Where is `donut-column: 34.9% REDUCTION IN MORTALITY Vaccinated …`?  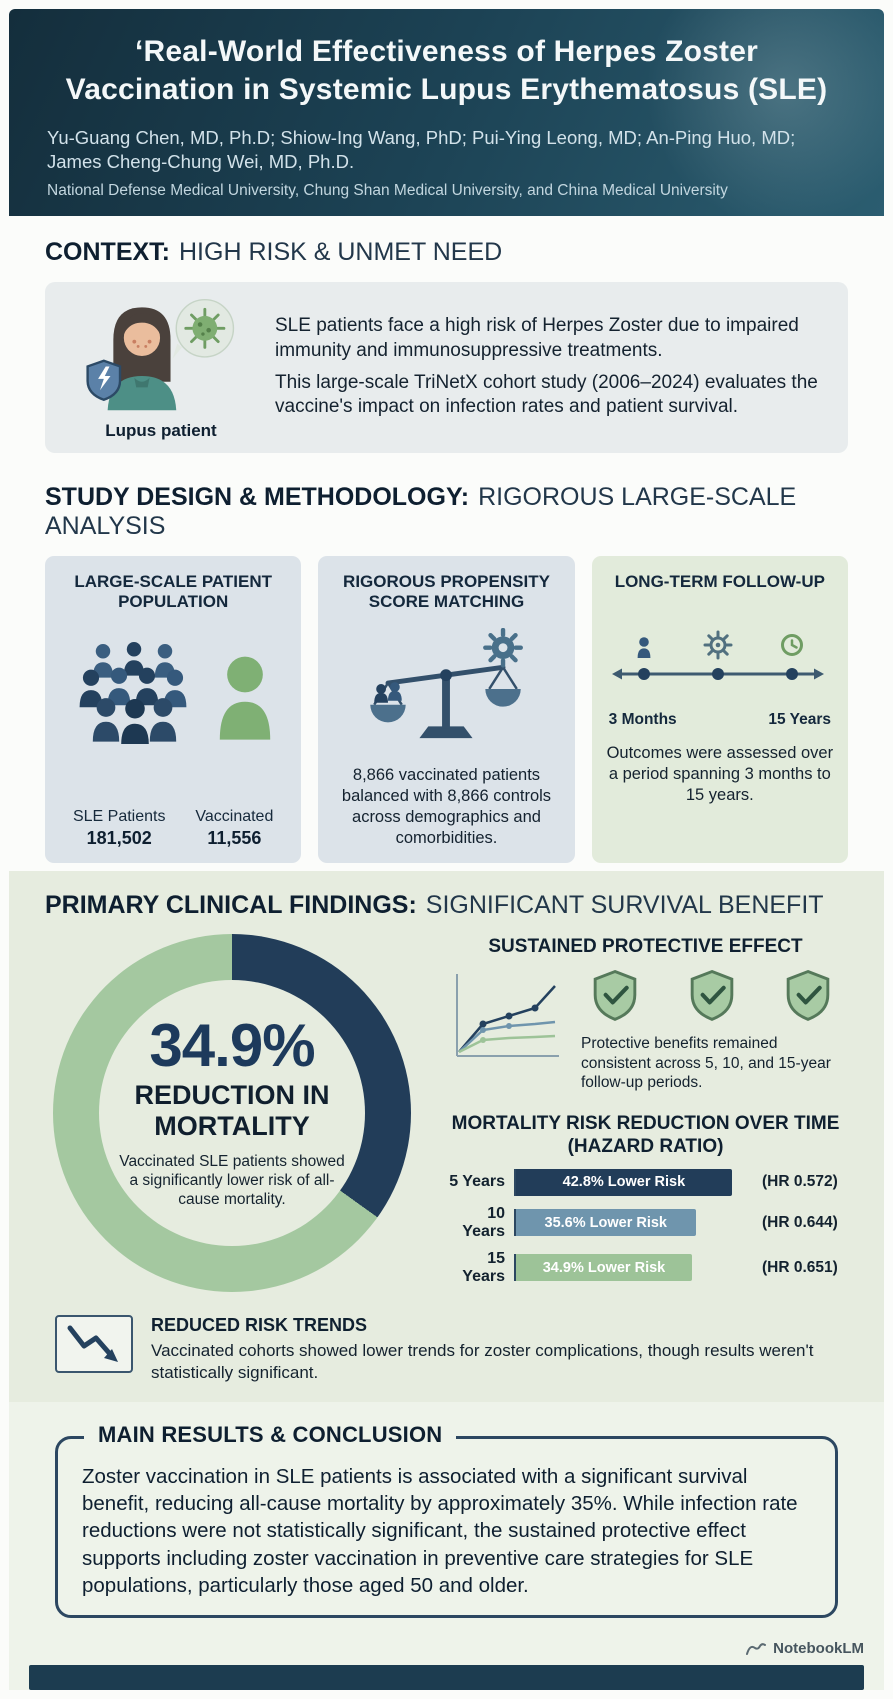 donut-column: 34.9% REDUCTION IN MORTALITY Vaccinated … is located at coordinates (232, 1113).